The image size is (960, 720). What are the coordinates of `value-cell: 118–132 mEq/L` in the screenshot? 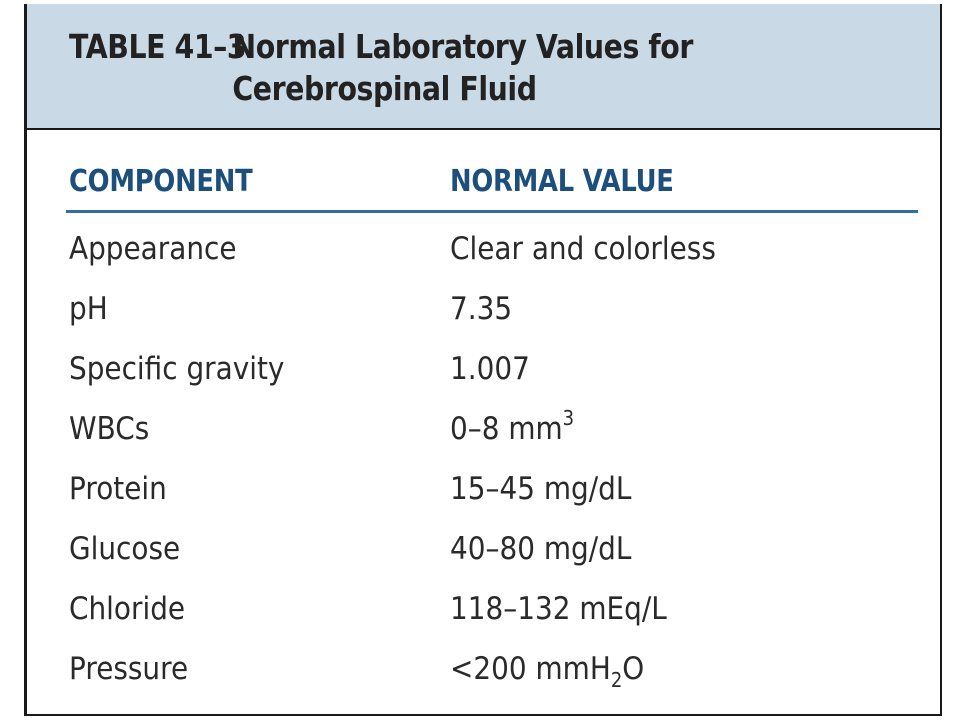 It's located at (558, 609).